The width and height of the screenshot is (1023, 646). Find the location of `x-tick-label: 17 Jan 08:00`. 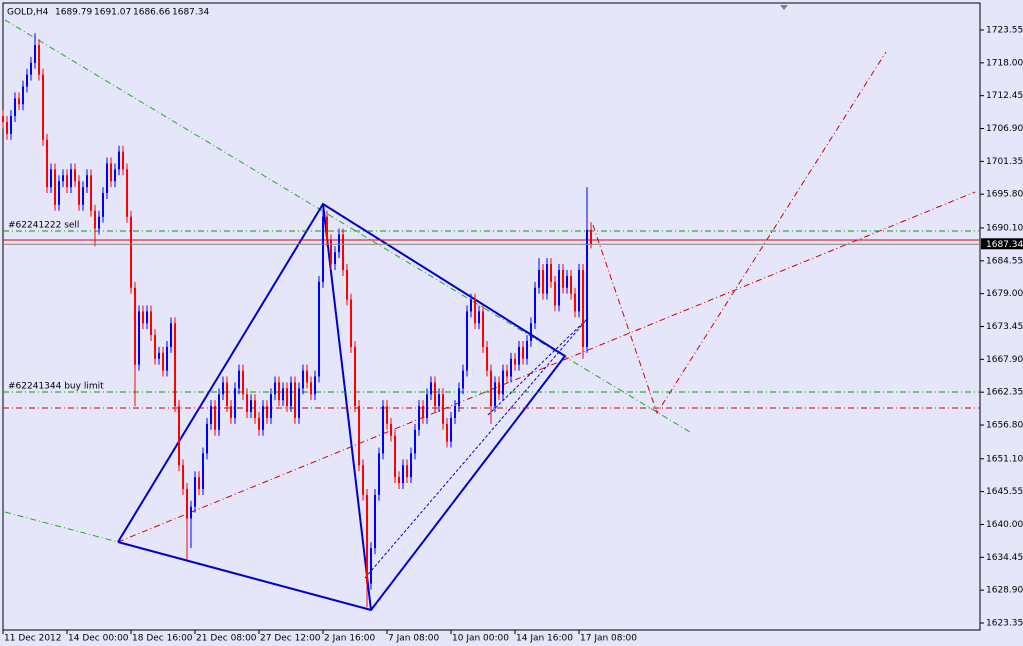

x-tick-label: 17 Jan 08:00 is located at coordinates (608, 639).